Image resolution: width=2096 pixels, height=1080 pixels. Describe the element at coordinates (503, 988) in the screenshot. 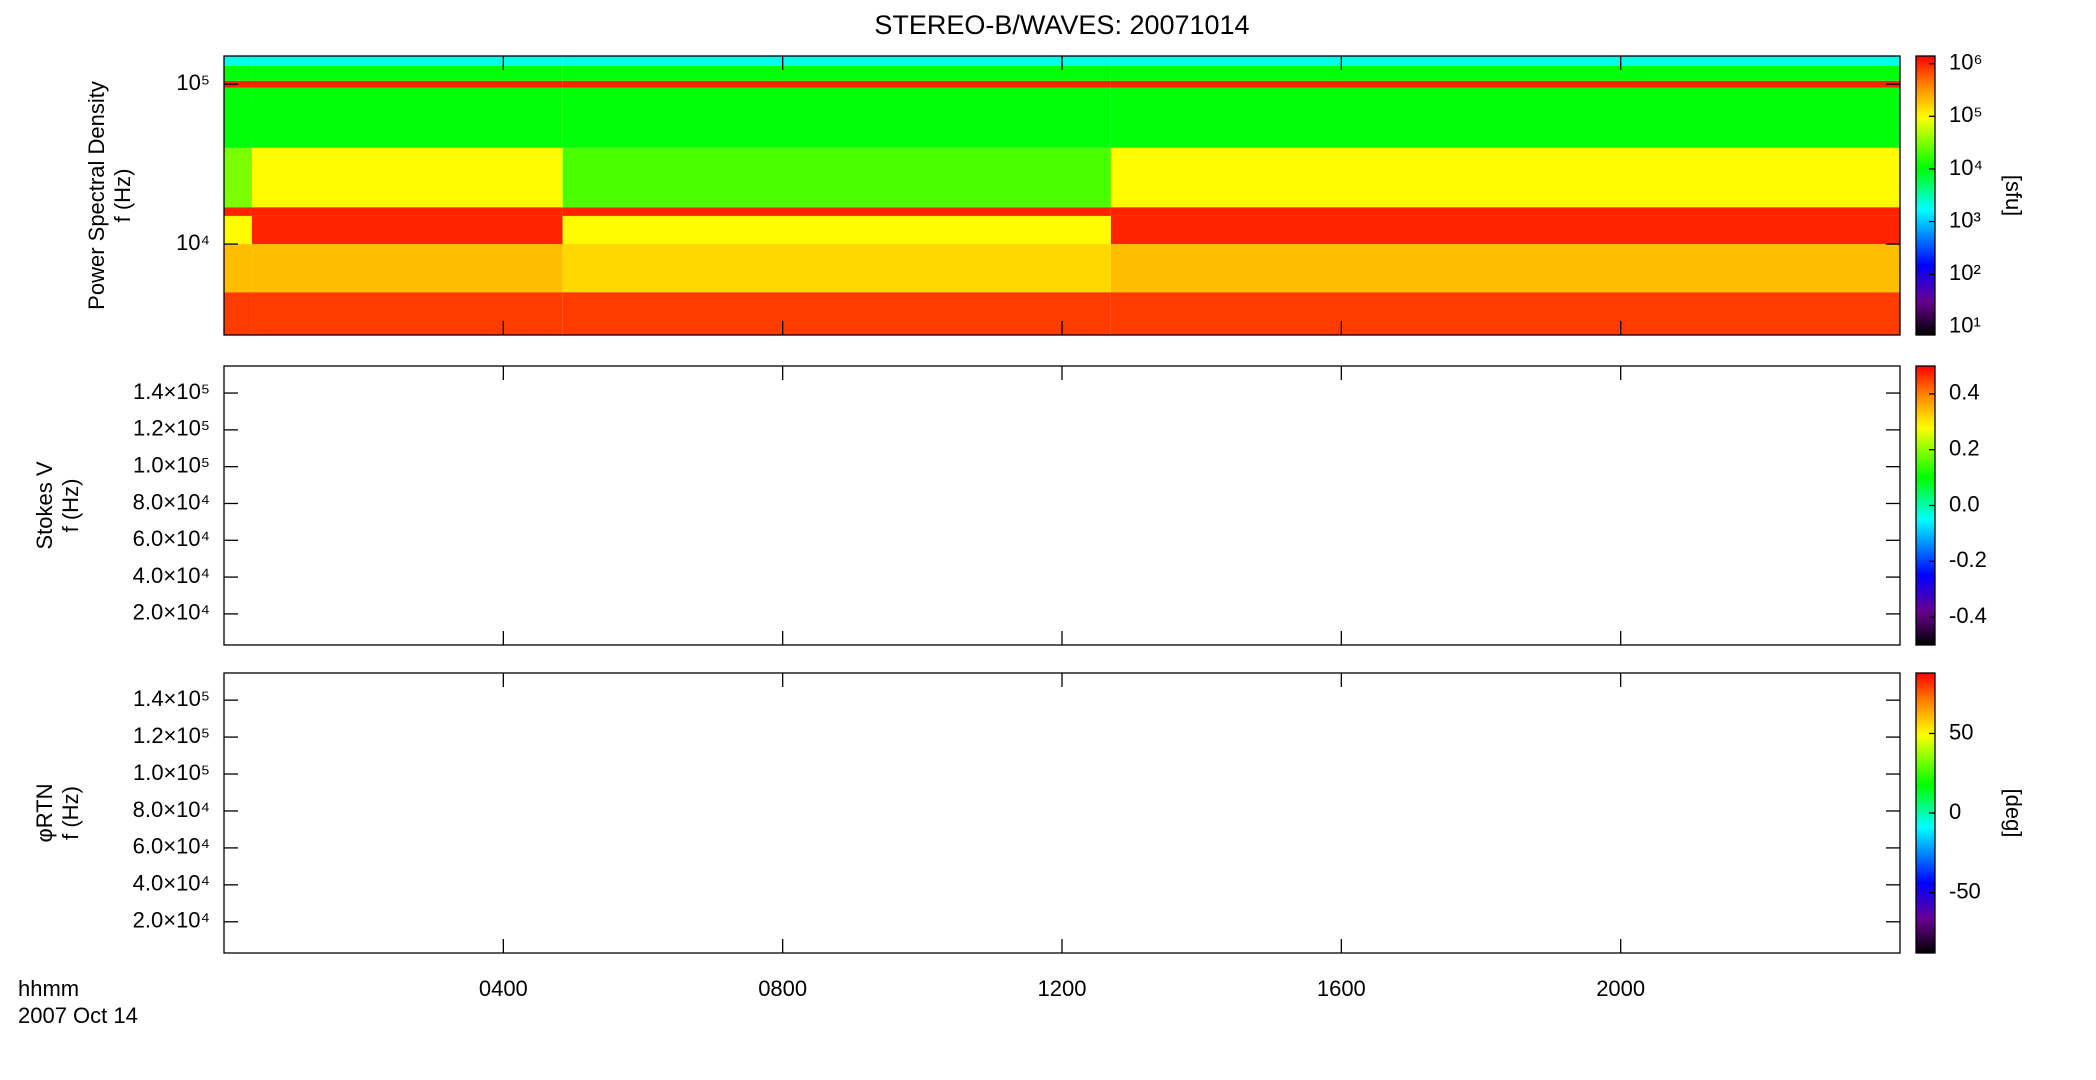

I see `x-tick-label: 0400` at that location.